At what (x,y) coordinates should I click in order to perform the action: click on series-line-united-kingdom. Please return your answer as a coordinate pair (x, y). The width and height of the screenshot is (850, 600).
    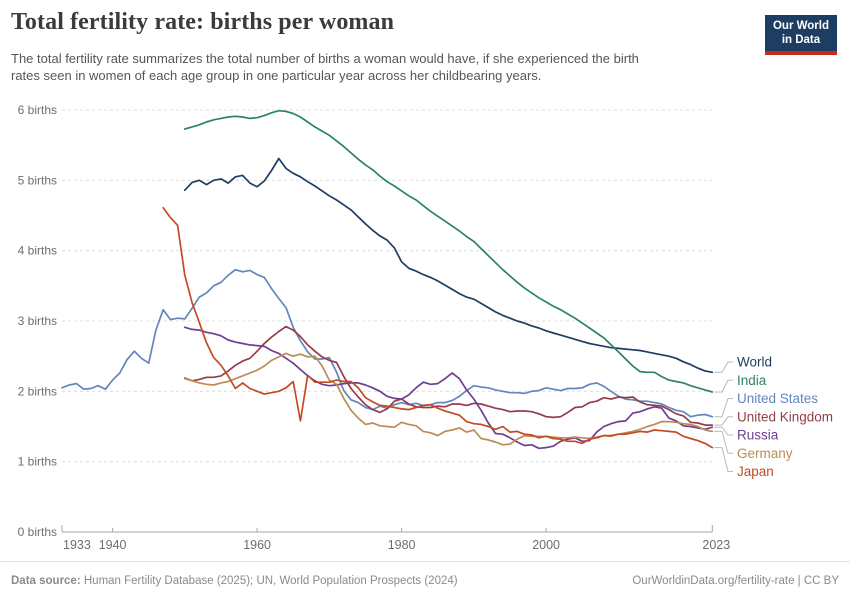
    Looking at the image, I should click on (448, 375).